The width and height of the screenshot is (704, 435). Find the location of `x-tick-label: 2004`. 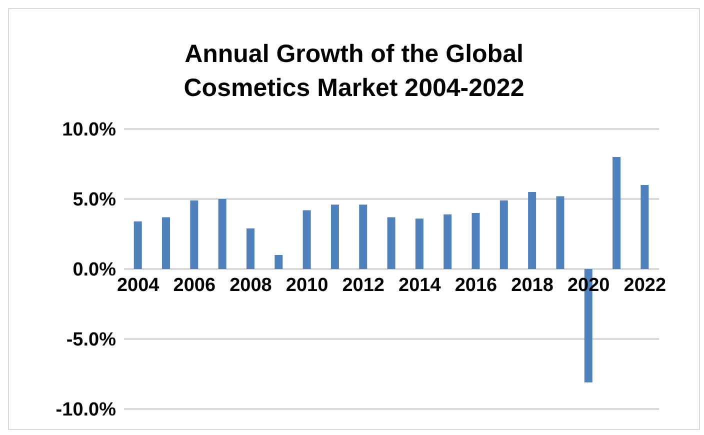

x-tick-label: 2004 is located at coordinates (138, 285).